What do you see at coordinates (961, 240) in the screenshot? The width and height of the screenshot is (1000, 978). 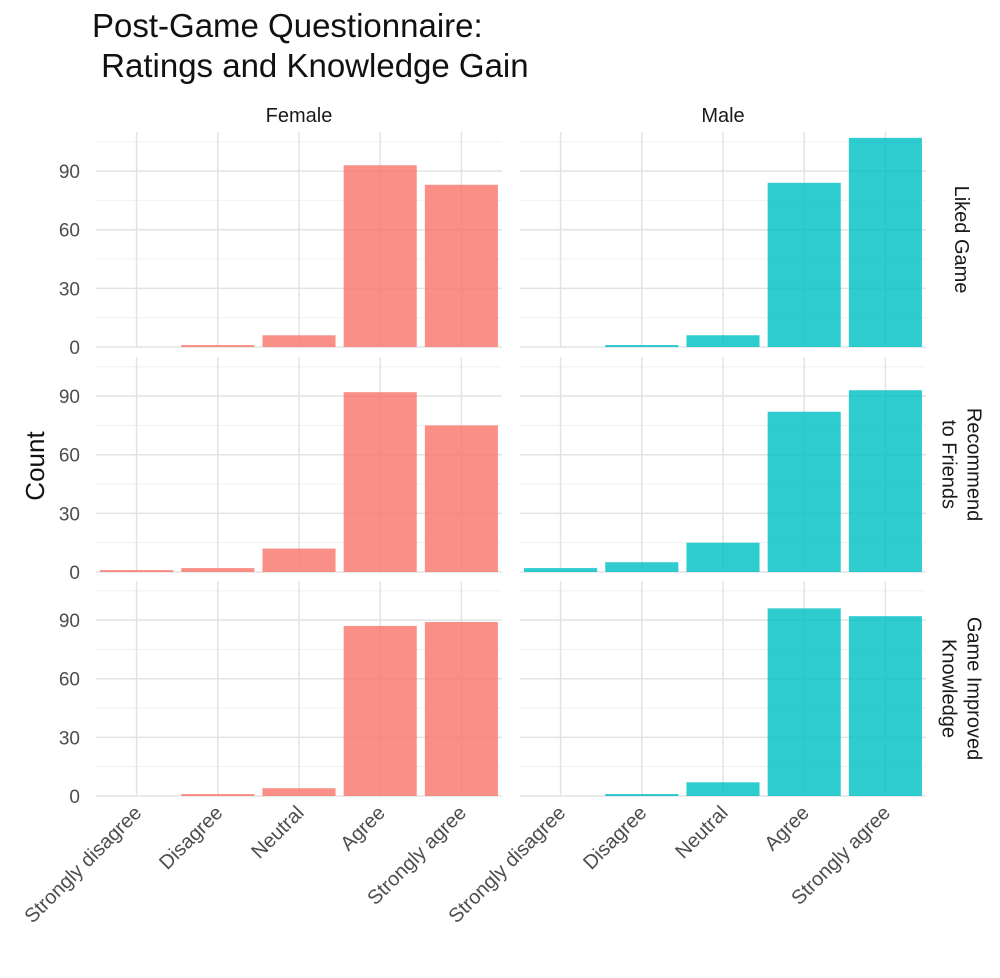 I see `strip-label-liked-game: Liked Game` at bounding box center [961, 240].